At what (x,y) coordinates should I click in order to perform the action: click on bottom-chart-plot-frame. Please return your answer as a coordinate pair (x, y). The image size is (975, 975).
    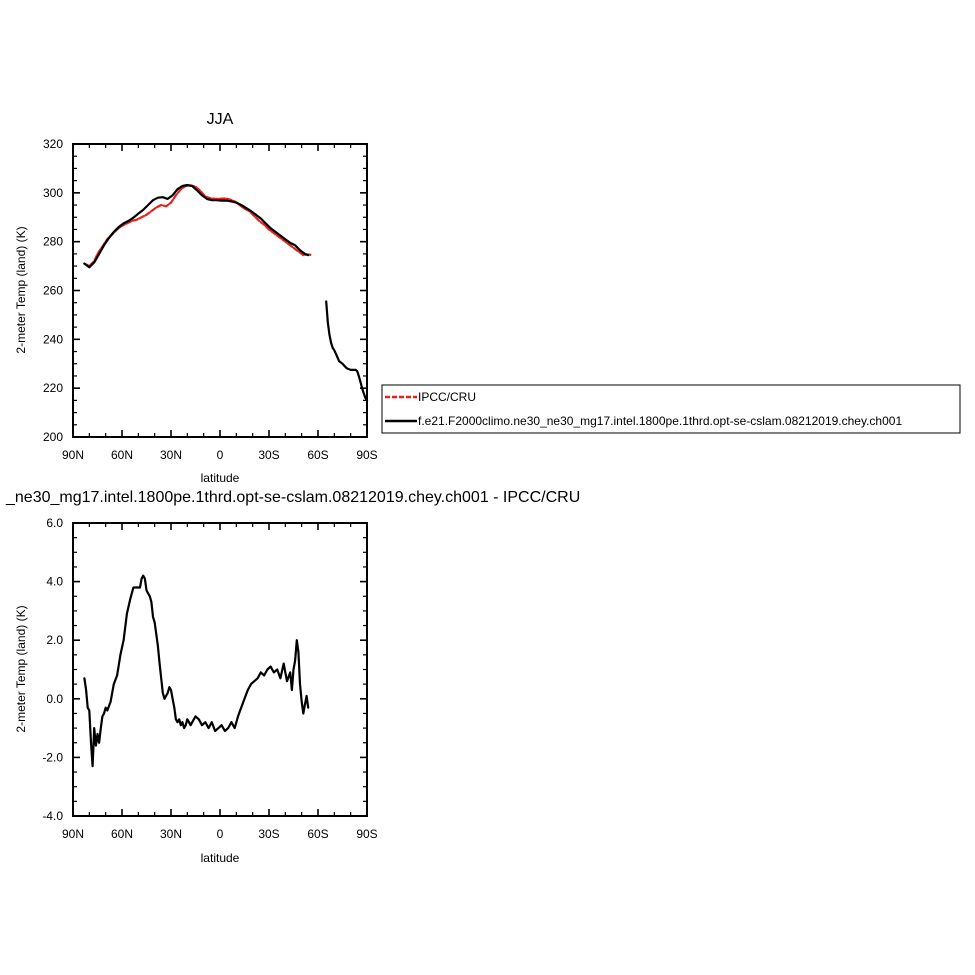
    Looking at the image, I should click on (220, 669).